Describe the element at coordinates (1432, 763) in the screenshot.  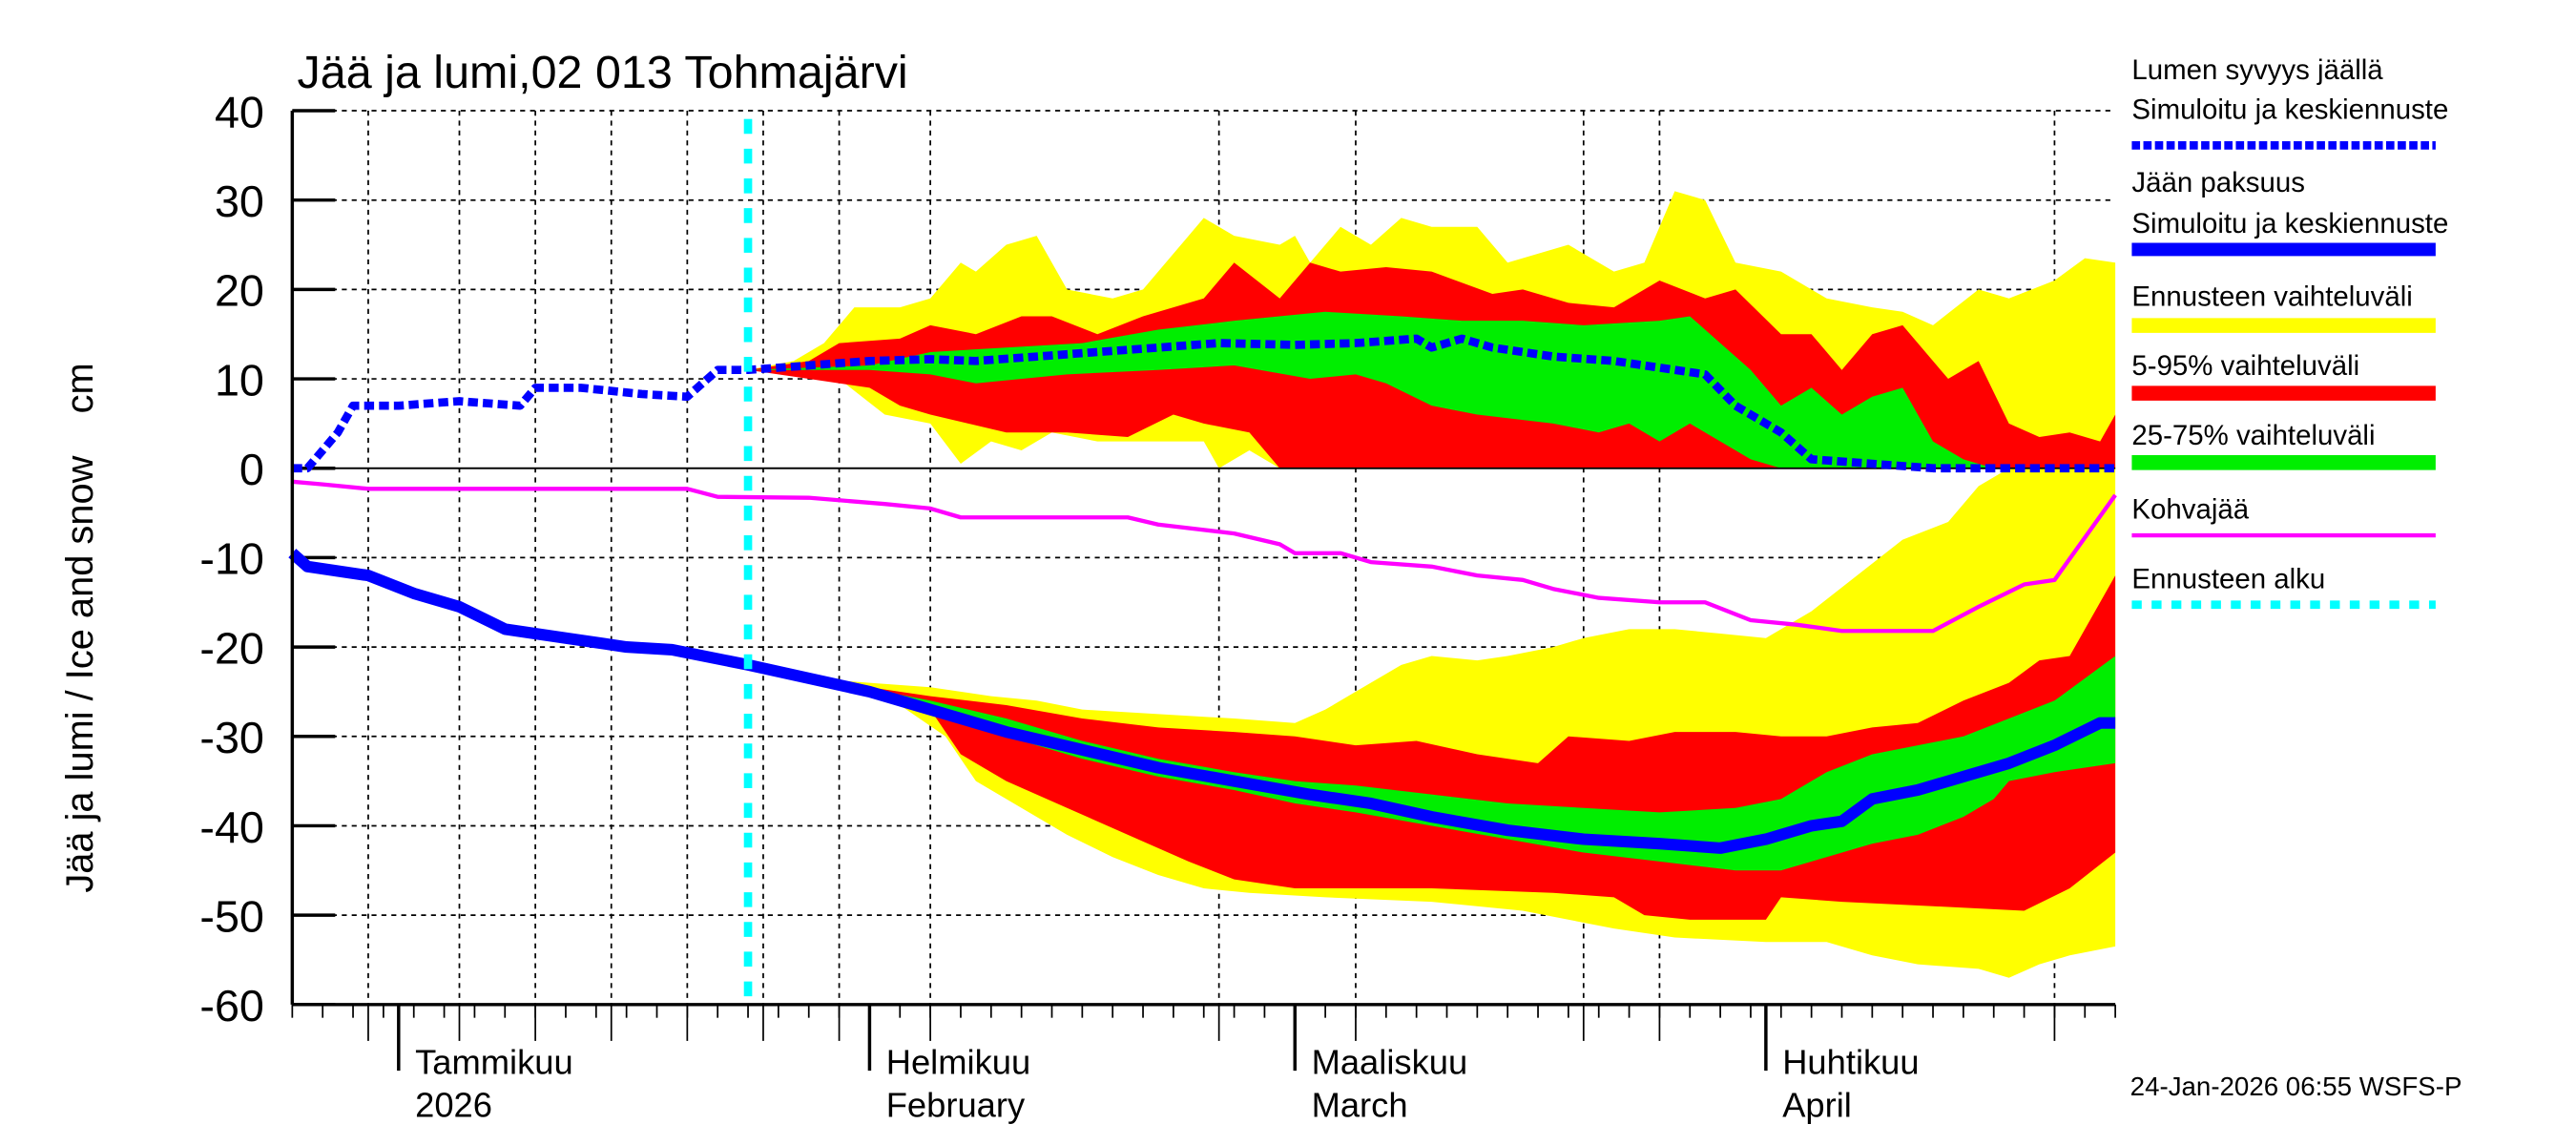
I see `range-band` at that location.